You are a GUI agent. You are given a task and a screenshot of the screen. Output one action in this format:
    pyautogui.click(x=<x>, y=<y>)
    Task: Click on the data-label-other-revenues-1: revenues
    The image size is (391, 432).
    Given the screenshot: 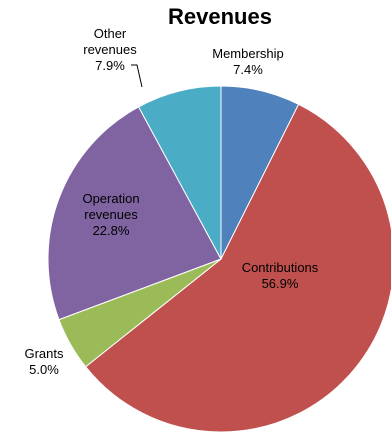 What is the action you would take?
    pyautogui.click(x=110, y=49)
    